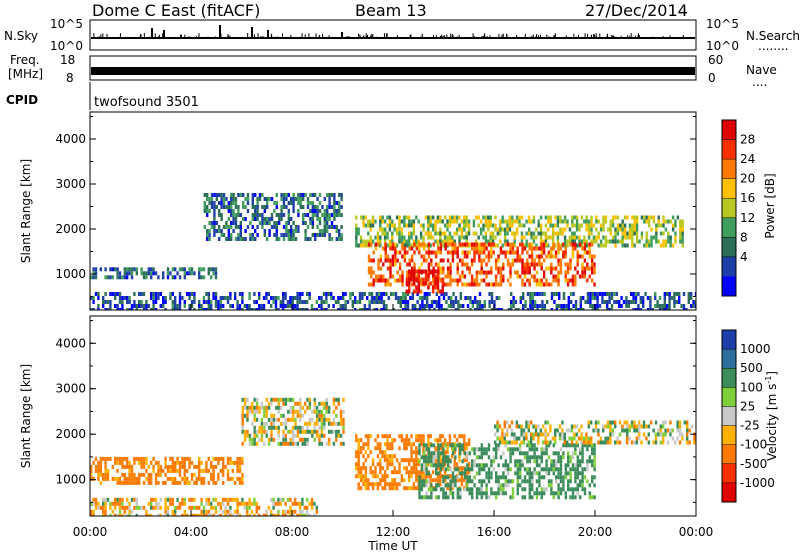  What do you see at coordinates (729, 149) in the screenshot?
I see `colorbar-swatch` at bounding box center [729, 149].